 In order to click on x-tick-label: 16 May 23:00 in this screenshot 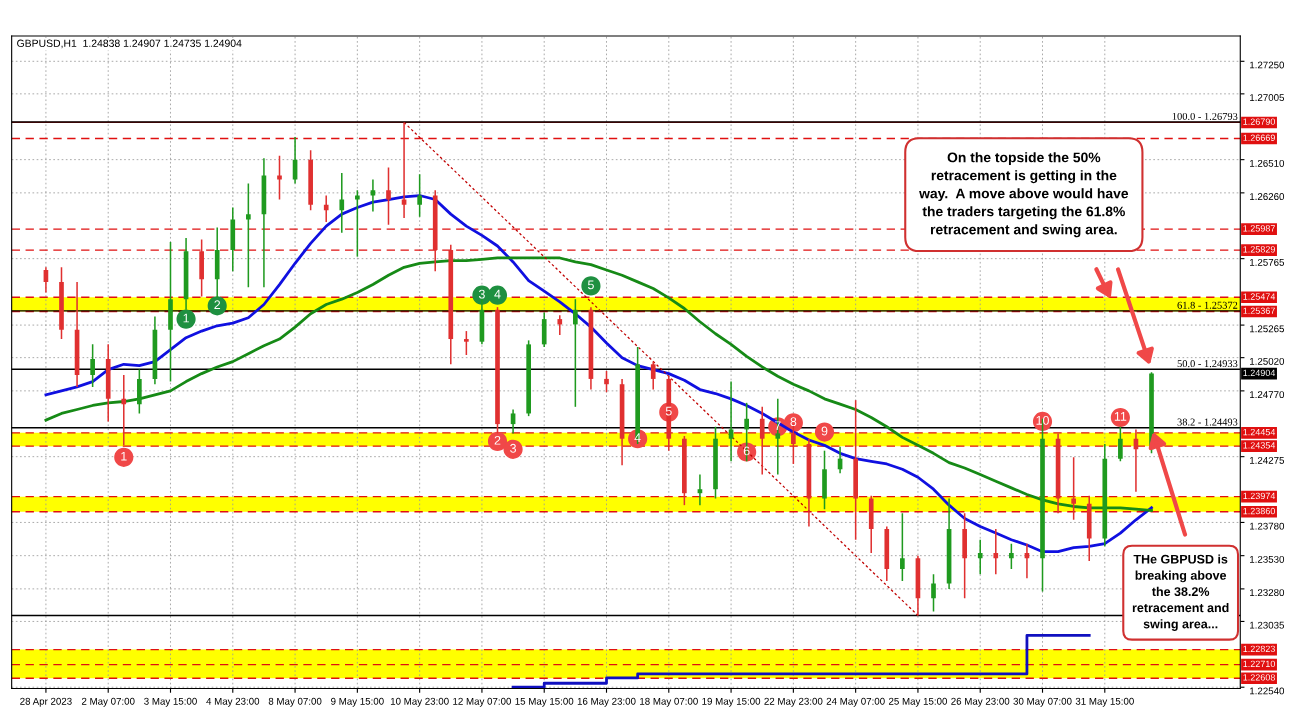, I will do `click(606, 702)`.